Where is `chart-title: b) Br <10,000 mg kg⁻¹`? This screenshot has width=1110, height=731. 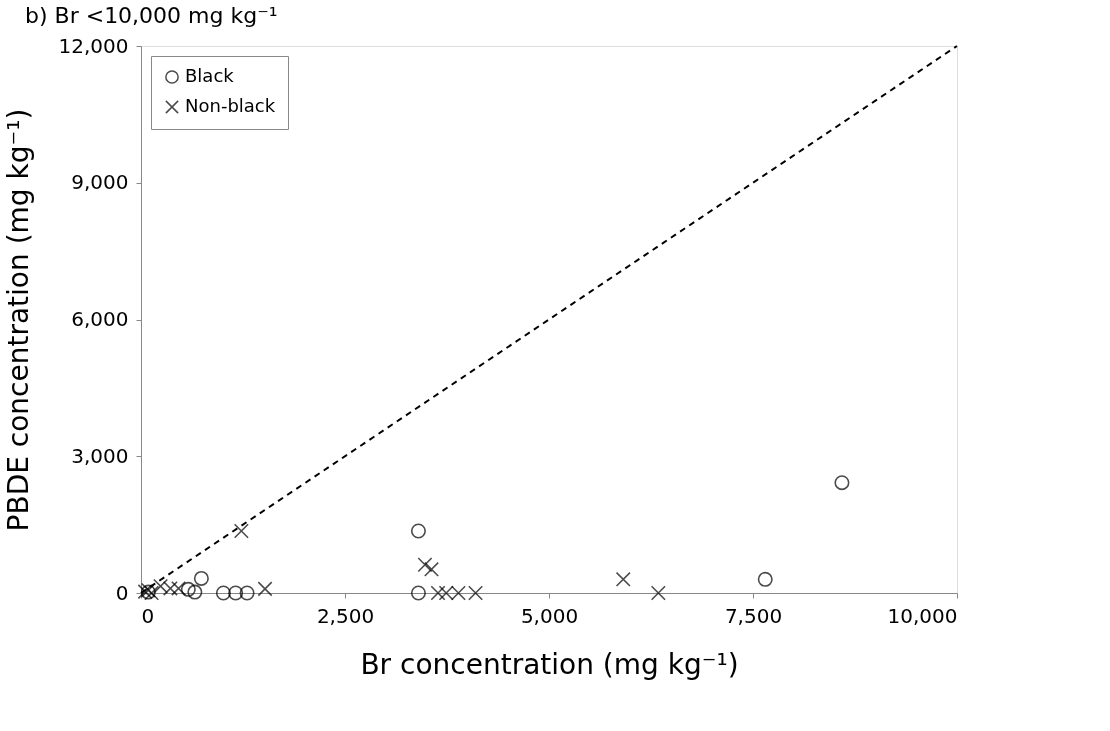
chart-title: b) Br <10,000 mg kg⁻¹ is located at coordinates (151, 15).